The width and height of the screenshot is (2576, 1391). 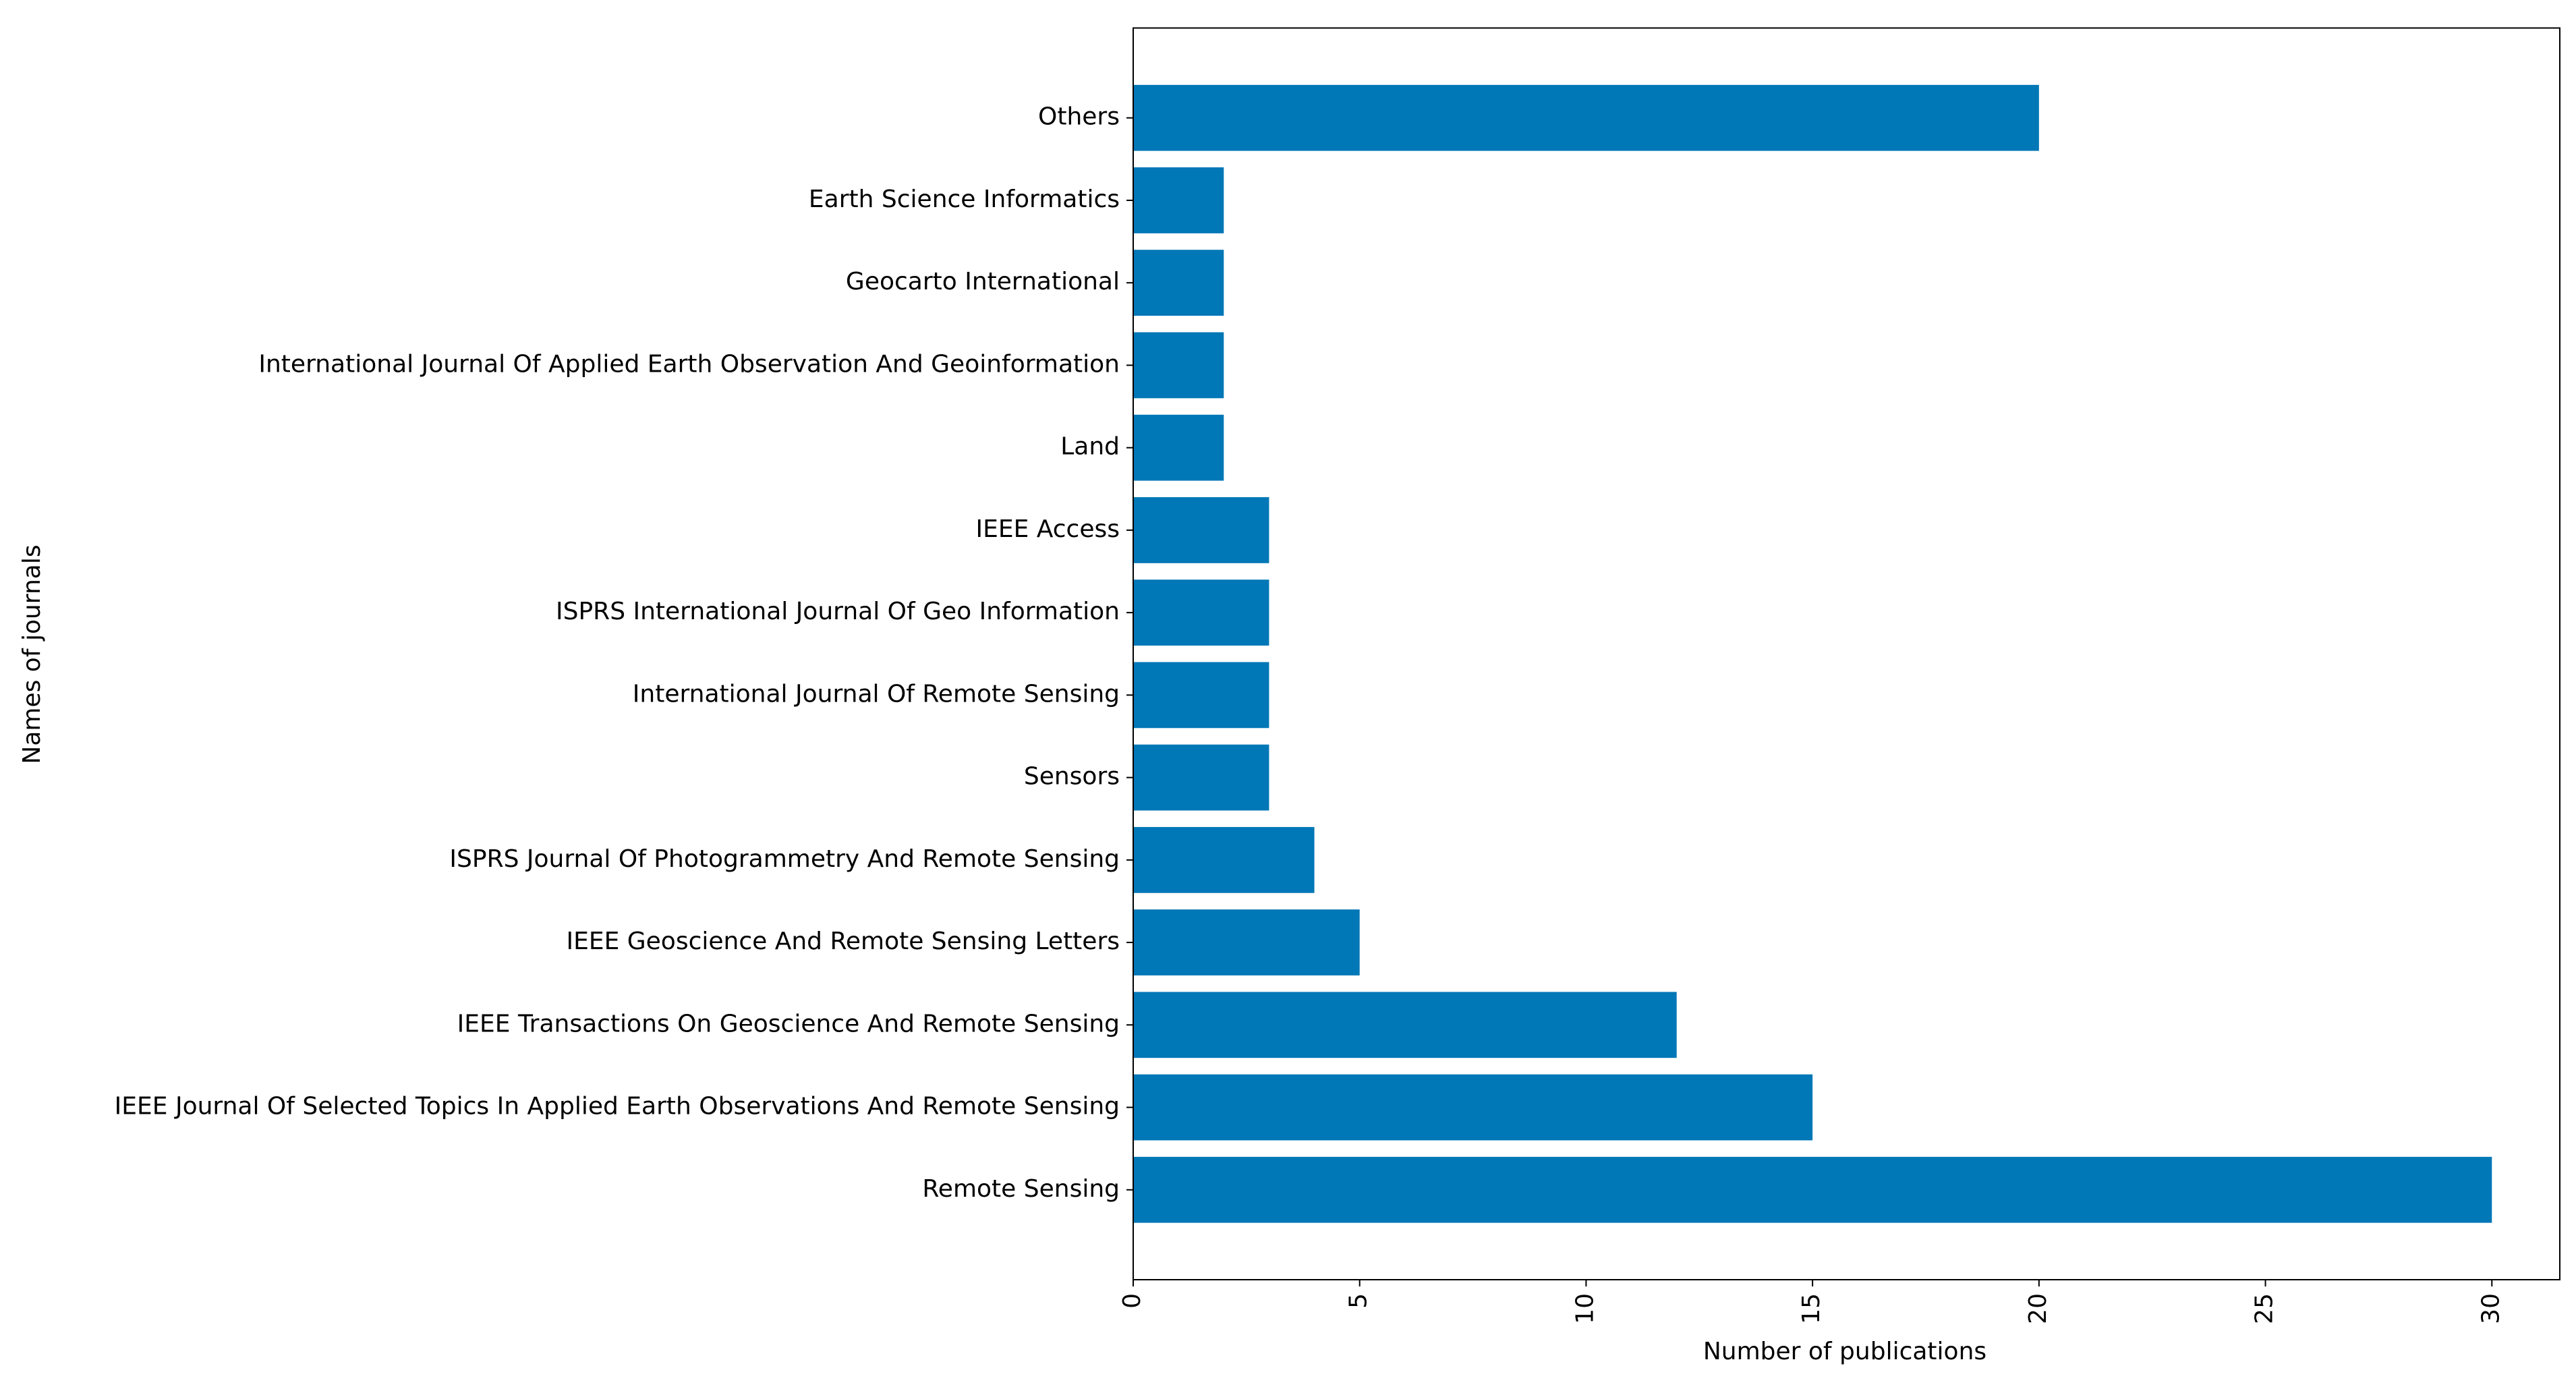 What do you see at coordinates (1359, 1301) in the screenshot?
I see `x-tick-label: 5` at bounding box center [1359, 1301].